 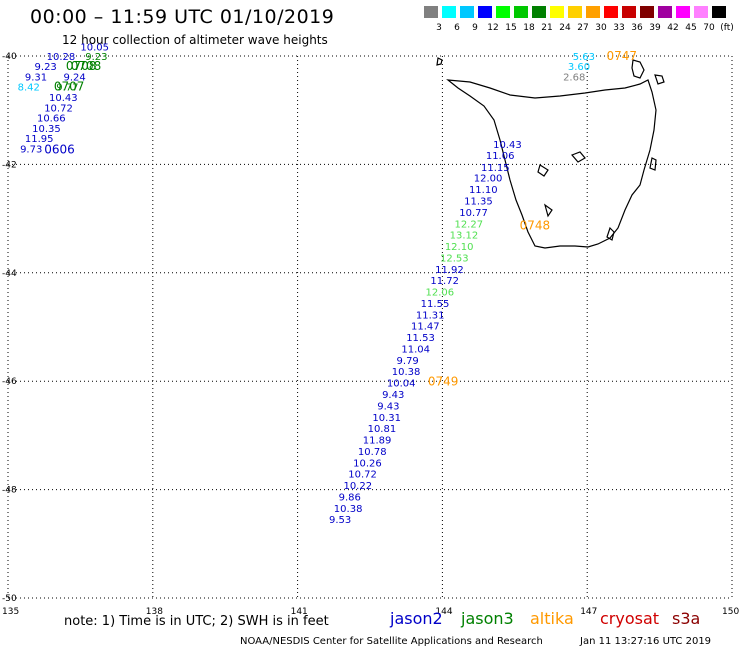 What do you see at coordinates (459, 247) in the screenshot?
I see `wave-height-value: 12.10` at bounding box center [459, 247].